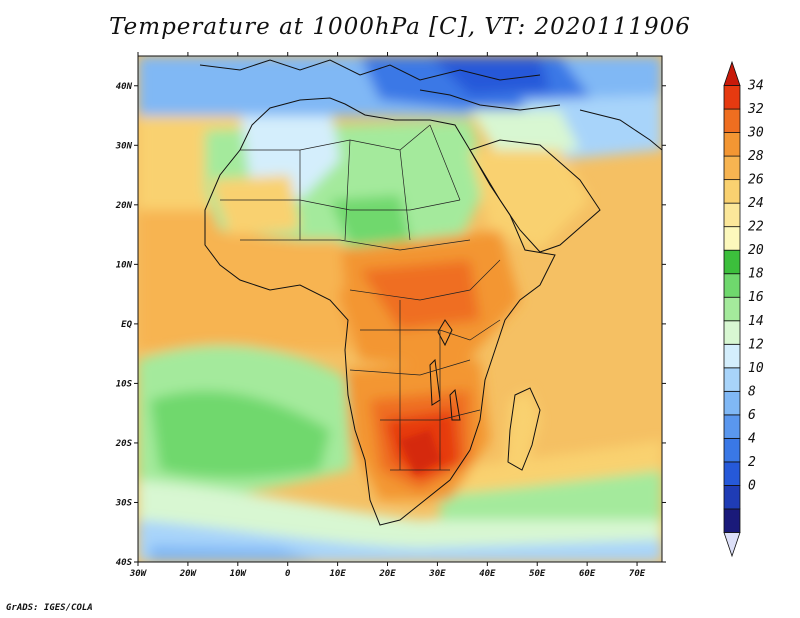  Describe the element at coordinates (387, 574) in the screenshot. I see `lon-label: 20E` at that location.